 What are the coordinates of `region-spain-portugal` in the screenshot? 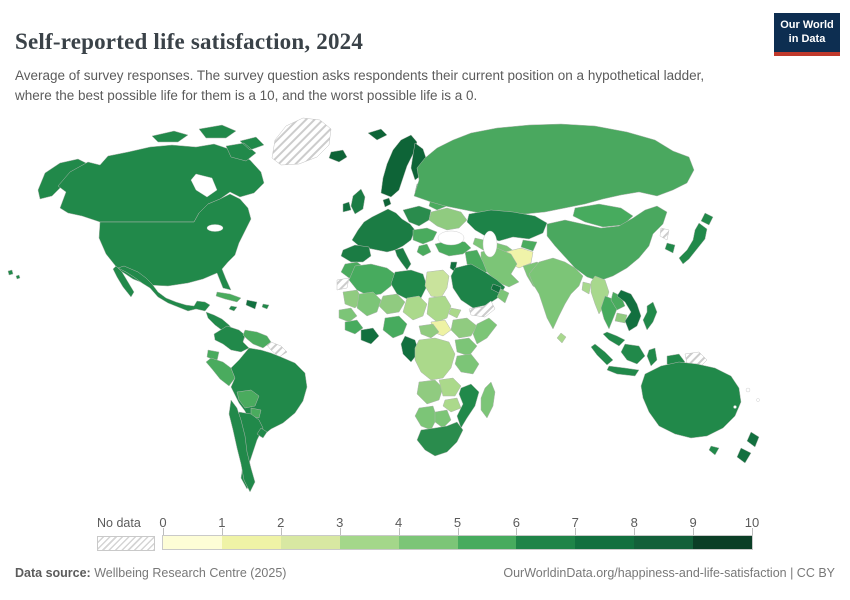 It's located at (356, 253).